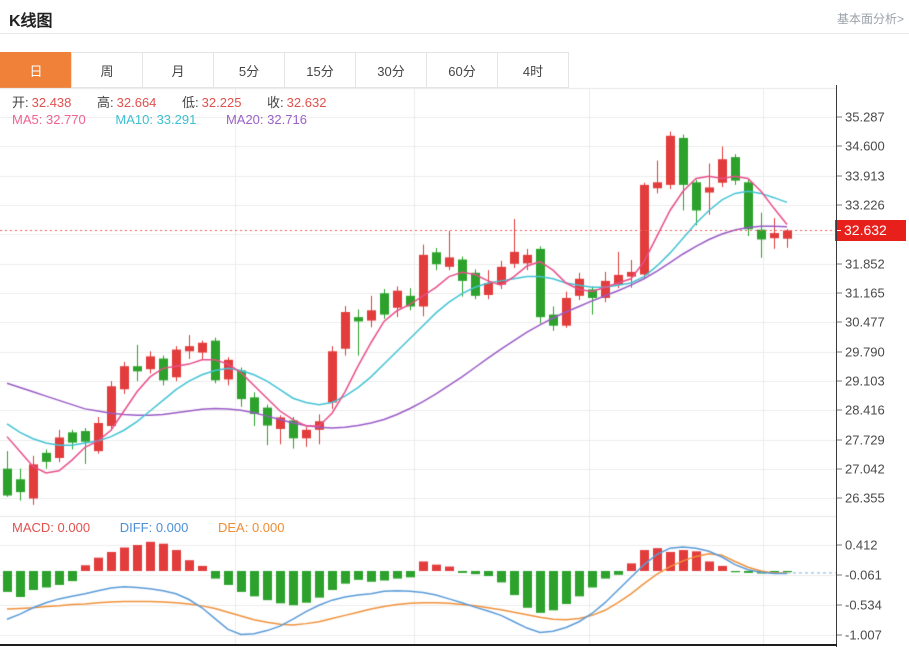 The height and width of the screenshot is (649, 909). I want to click on y-axis-label: 29.103, so click(860, 381).